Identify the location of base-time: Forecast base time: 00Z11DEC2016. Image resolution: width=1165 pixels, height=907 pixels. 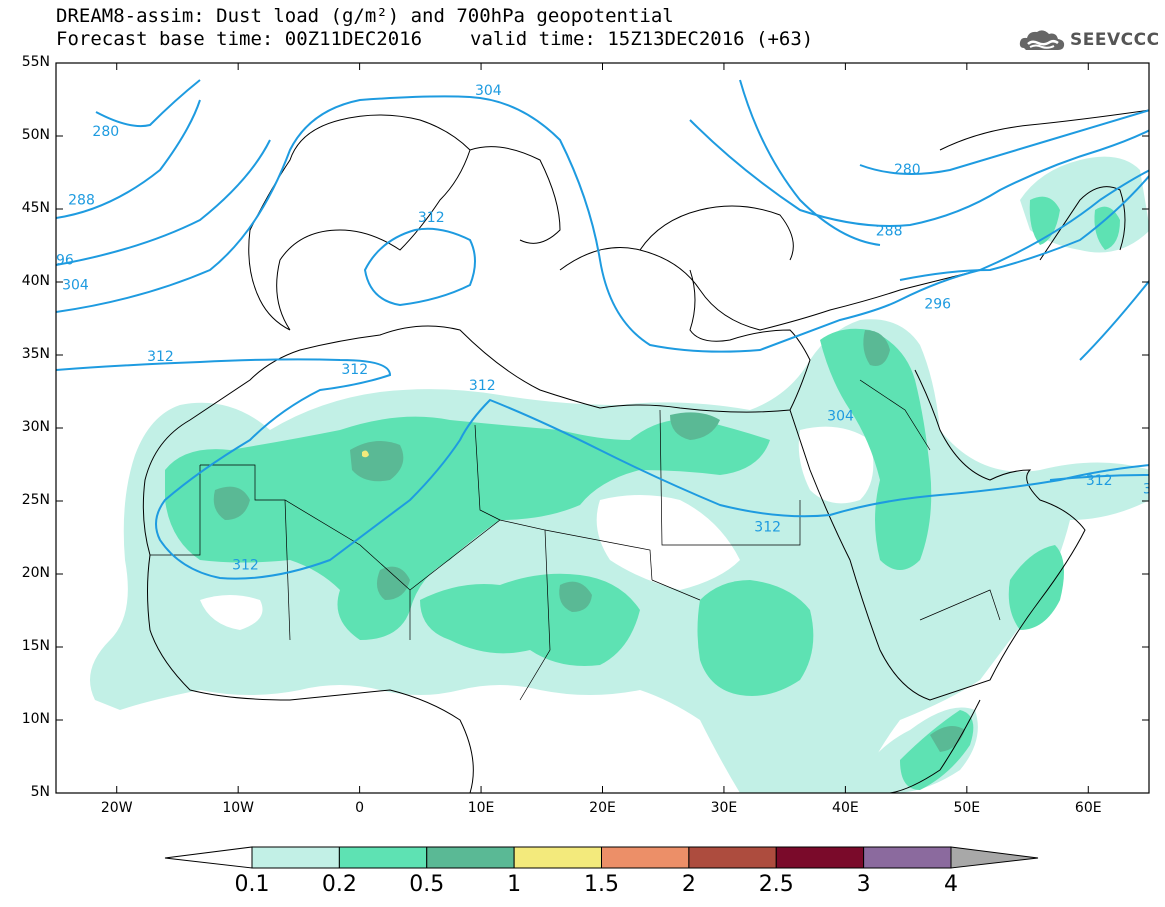
(239, 39).